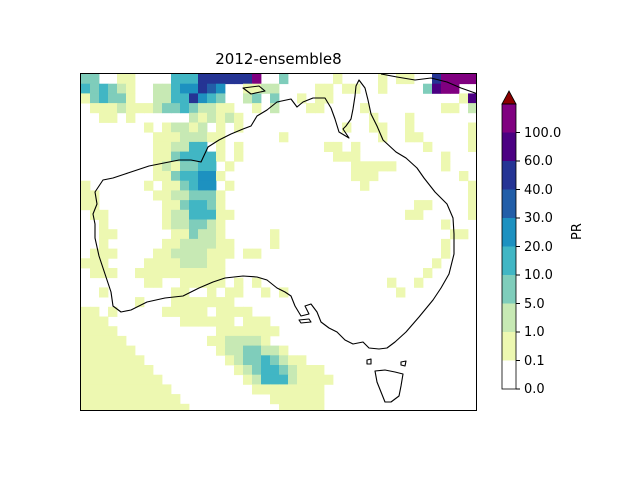 This screenshot has height=480, width=640. Describe the element at coordinates (403, 363) in the screenshot. I see `small-island-coastline` at that location.